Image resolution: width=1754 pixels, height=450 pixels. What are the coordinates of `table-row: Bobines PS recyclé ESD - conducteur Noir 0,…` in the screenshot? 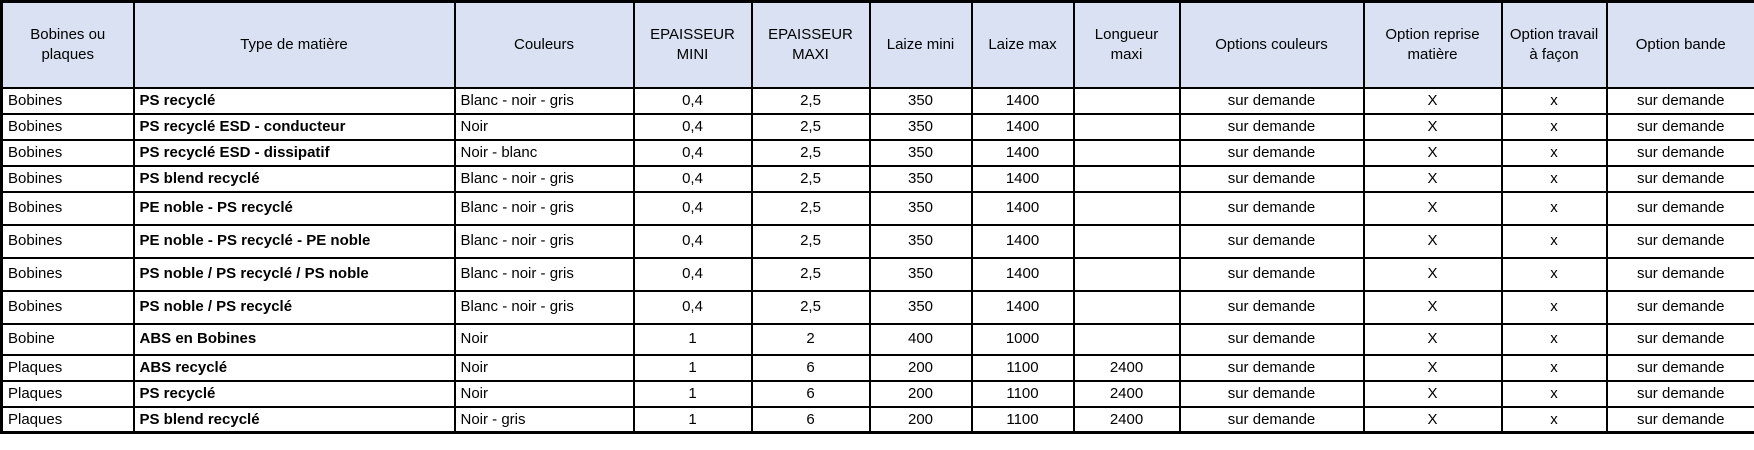 It's located at (877, 126).